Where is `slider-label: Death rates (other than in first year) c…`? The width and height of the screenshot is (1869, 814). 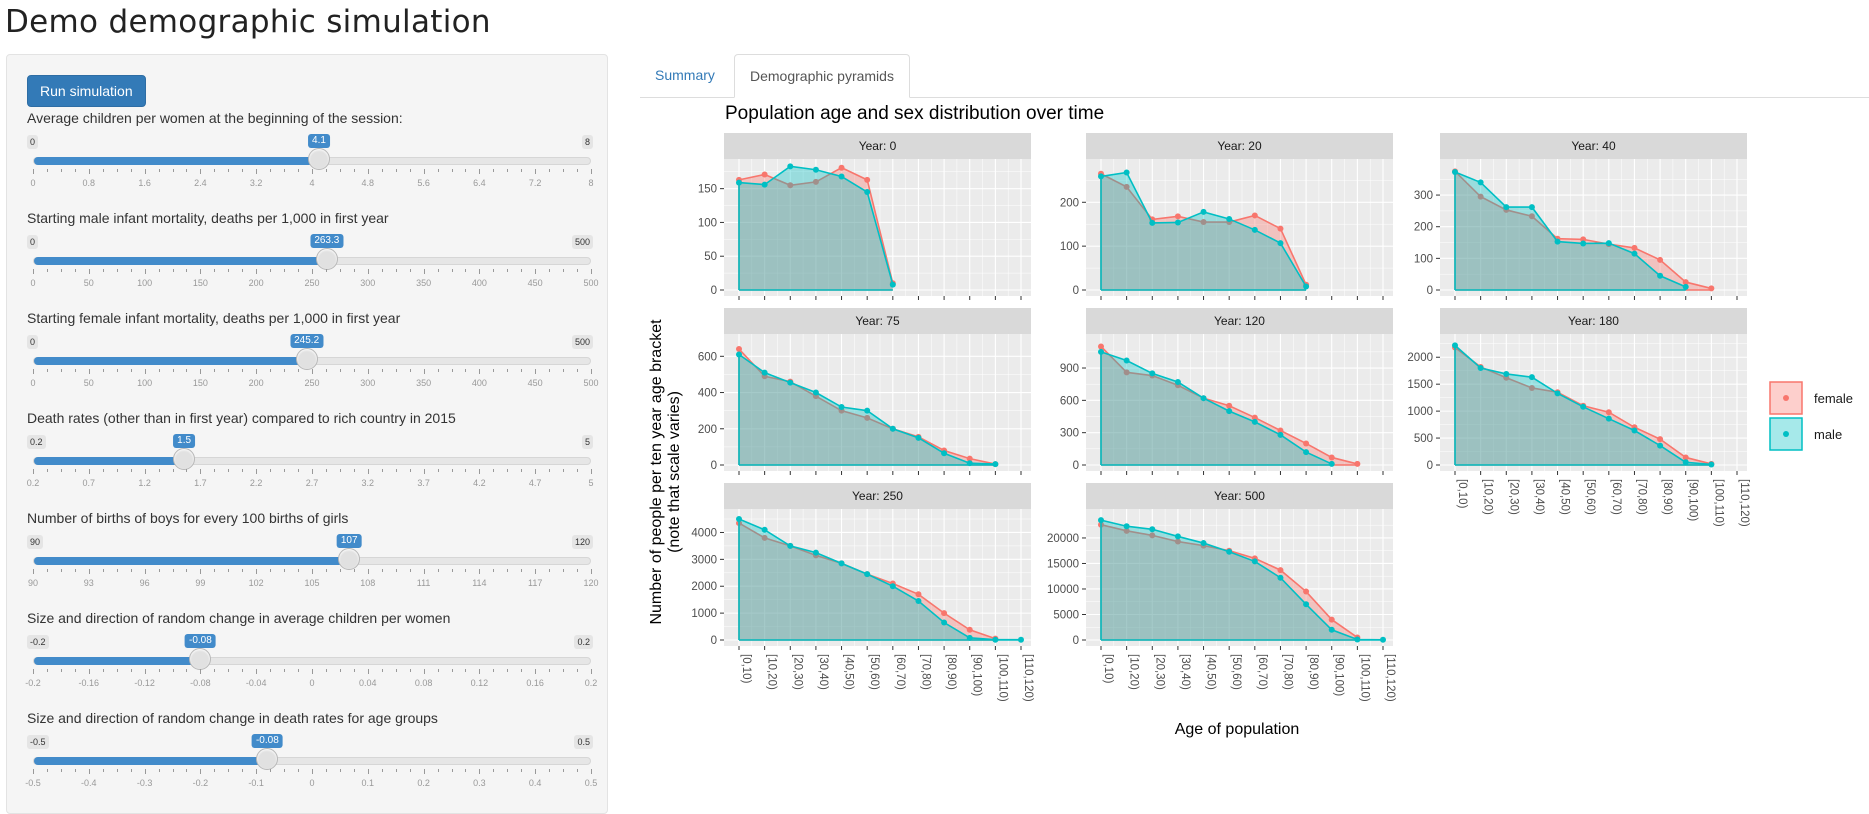 slider-label: Death rates (other than in first year) c… is located at coordinates (241, 418).